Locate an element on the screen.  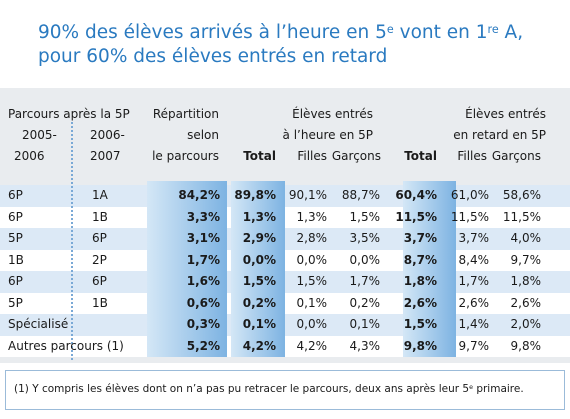
cell: 60,4% is located at coordinates (416, 195).